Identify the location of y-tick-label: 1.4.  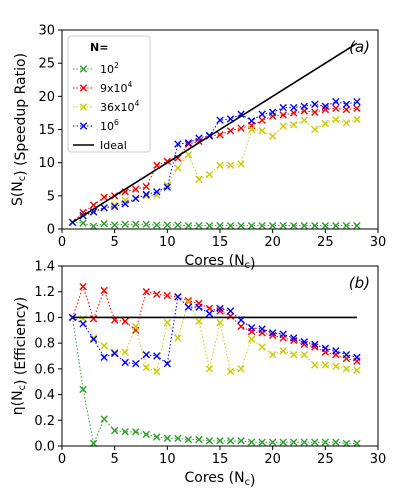
(44, 267).